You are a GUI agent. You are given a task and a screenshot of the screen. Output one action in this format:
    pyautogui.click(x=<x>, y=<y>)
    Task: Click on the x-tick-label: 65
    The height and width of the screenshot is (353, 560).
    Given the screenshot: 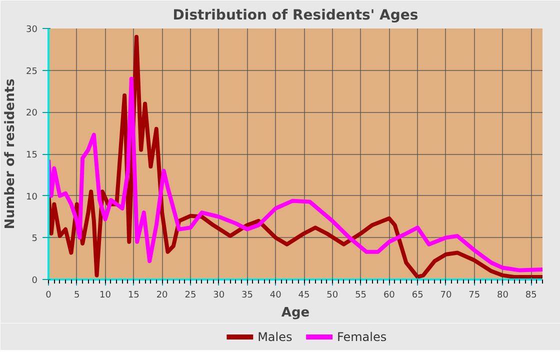 What is the action you would take?
    pyautogui.click(x=418, y=295)
    